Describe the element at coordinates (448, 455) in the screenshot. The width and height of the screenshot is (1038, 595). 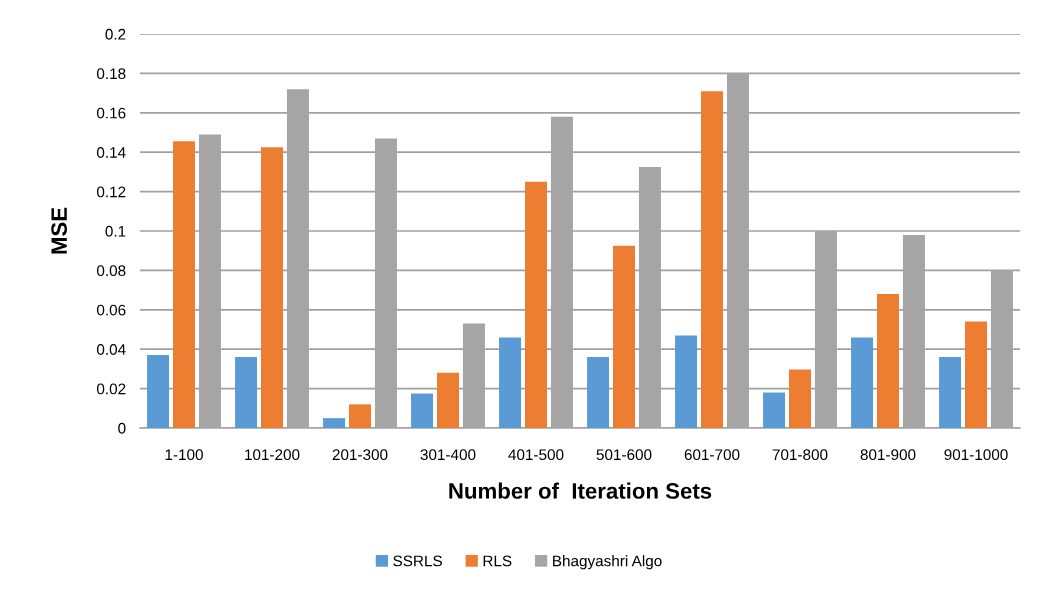
I see `x-tick-label: 301-400` at that location.